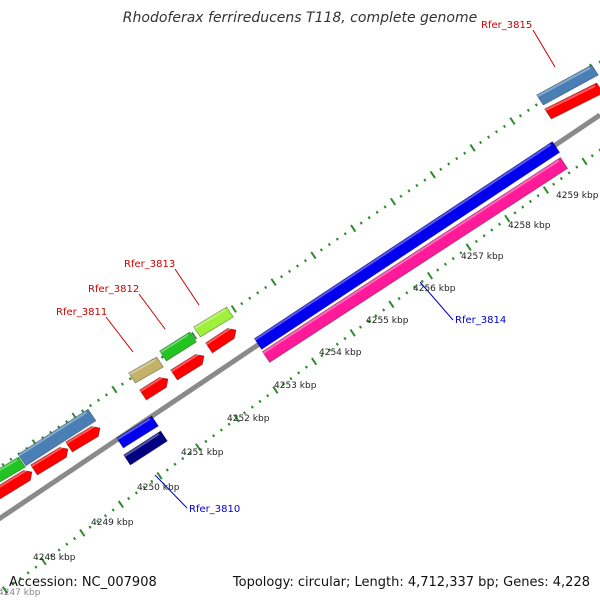 This screenshot has width=600, height=600. What do you see at coordinates (154, 388) in the screenshot?
I see `cds-rfer-3811-bar` at bounding box center [154, 388].